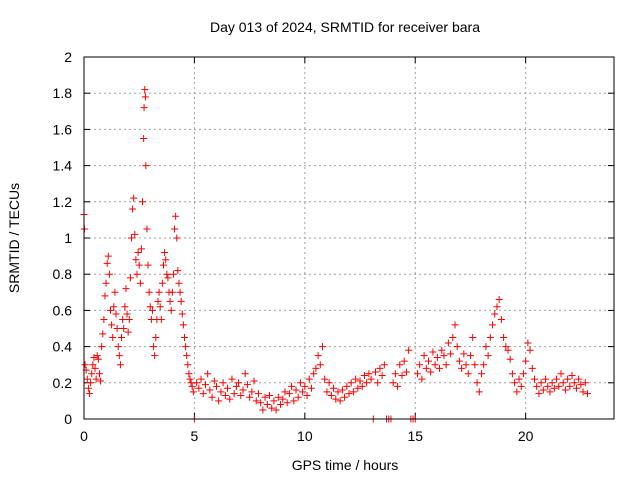 Image resolution: width=640 pixels, height=480 pixels. Describe the element at coordinates (68, 57) in the screenshot. I see `y-tick-label: 2` at that location.